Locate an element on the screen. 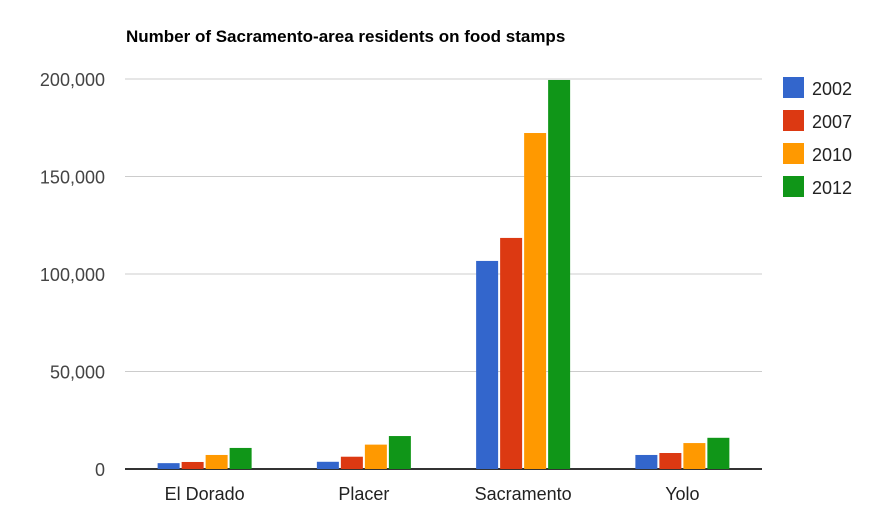 The height and width of the screenshot is (528, 877). y-tick-label: 0 is located at coordinates (100, 470).